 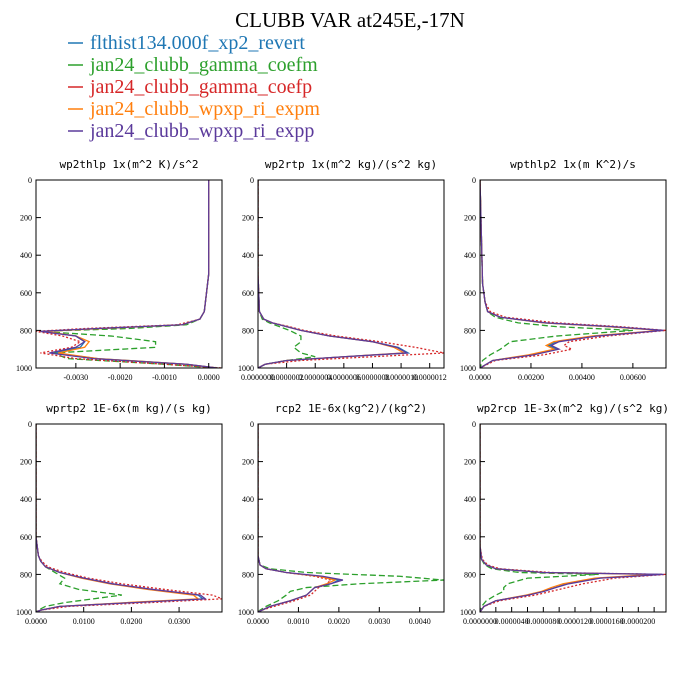 I want to click on x-tick-label: 0.00600, so click(x=633, y=377).